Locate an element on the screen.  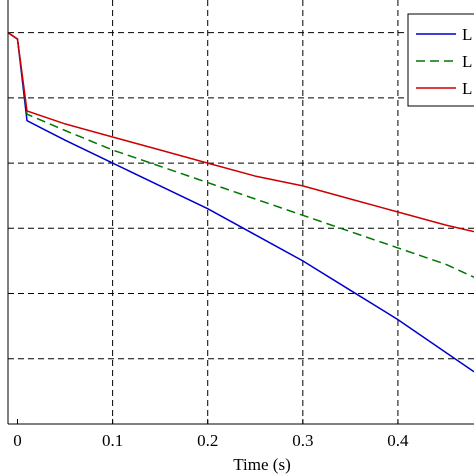
legend-label-1: L is located at coordinates (467, 34).